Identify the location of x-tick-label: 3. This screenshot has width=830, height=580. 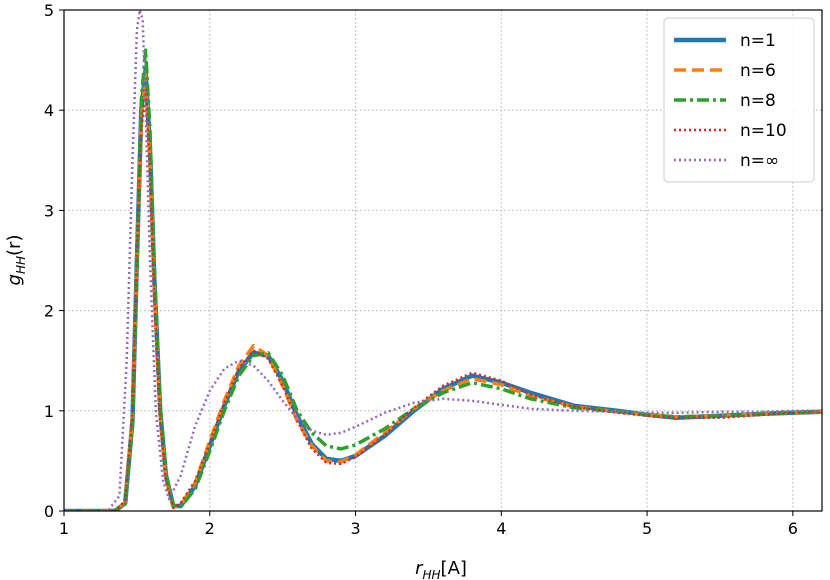
(355, 528).